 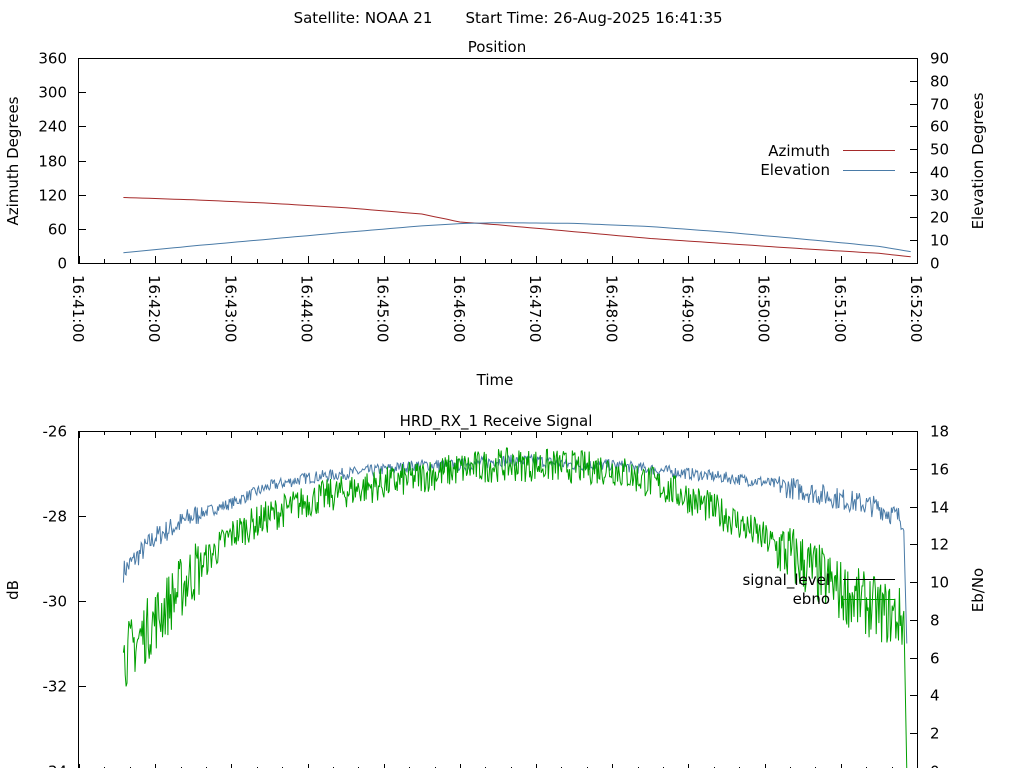 I want to click on position-series-azimuth, so click(x=517, y=227).